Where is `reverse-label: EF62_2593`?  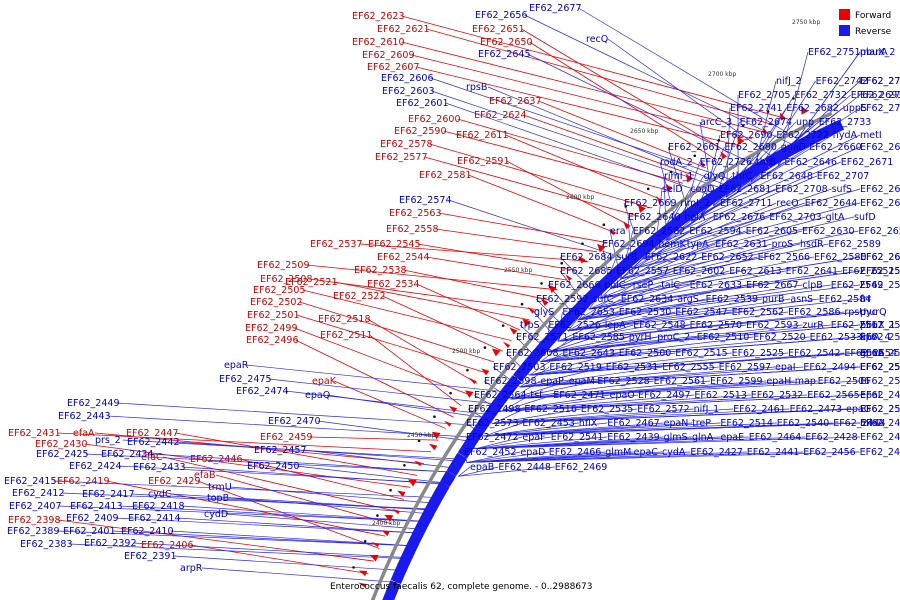
reverse-label: EF62_2593 is located at coordinates (772, 325).